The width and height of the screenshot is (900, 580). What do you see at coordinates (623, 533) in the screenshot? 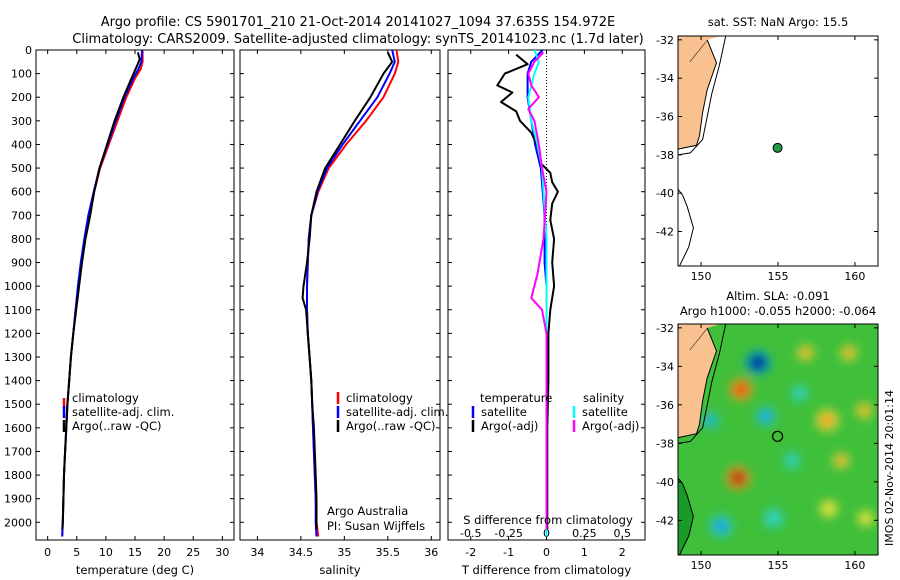
I see `s-tick-label: 0.5` at bounding box center [623, 533].